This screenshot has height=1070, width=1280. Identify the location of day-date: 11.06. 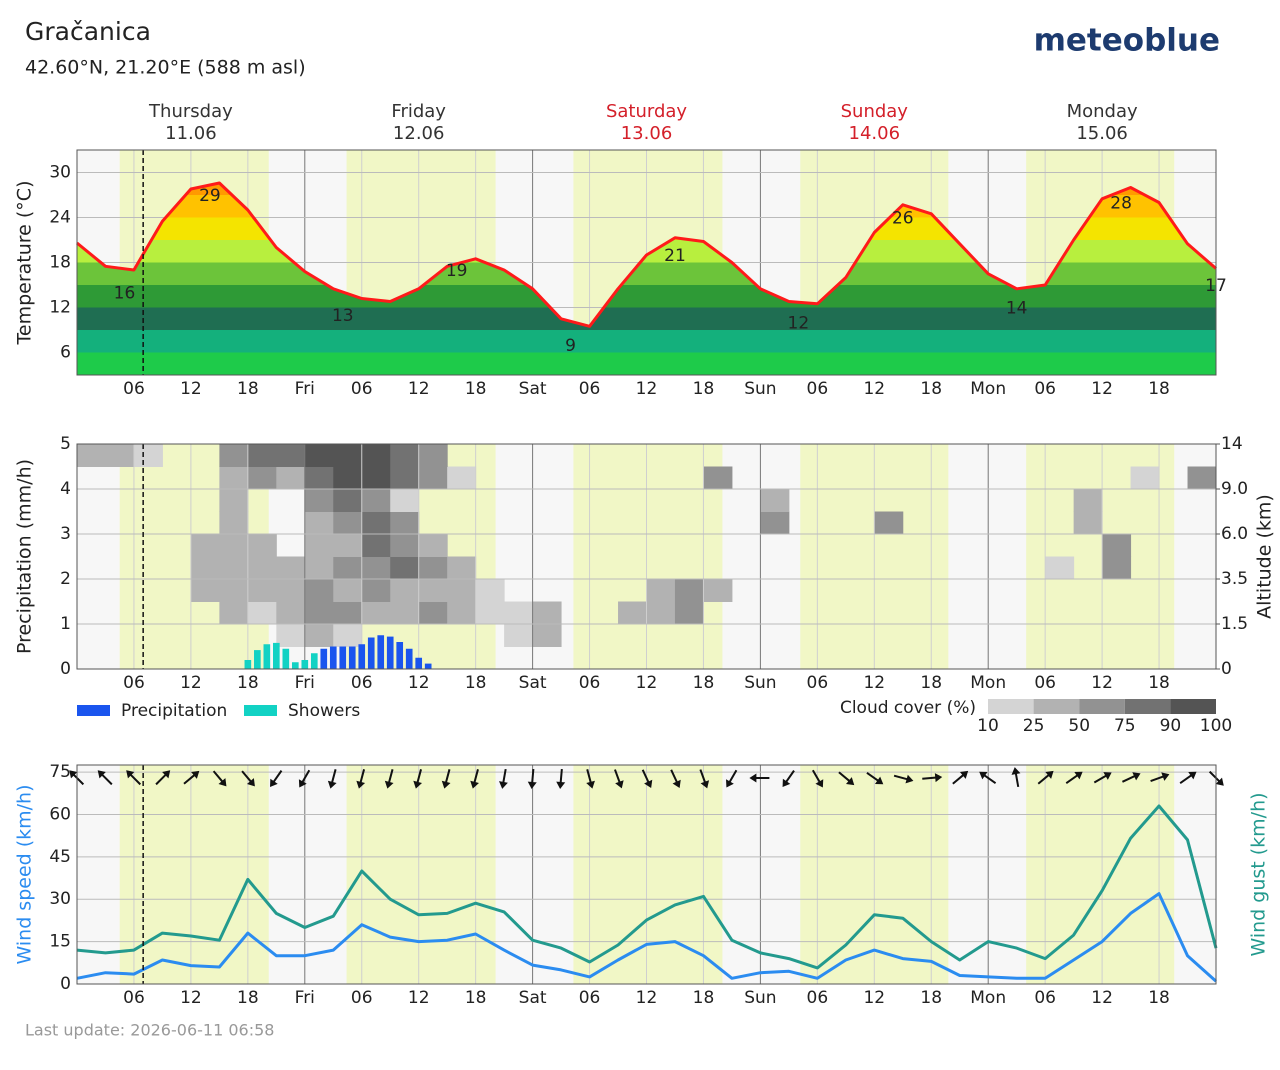
(191, 133).